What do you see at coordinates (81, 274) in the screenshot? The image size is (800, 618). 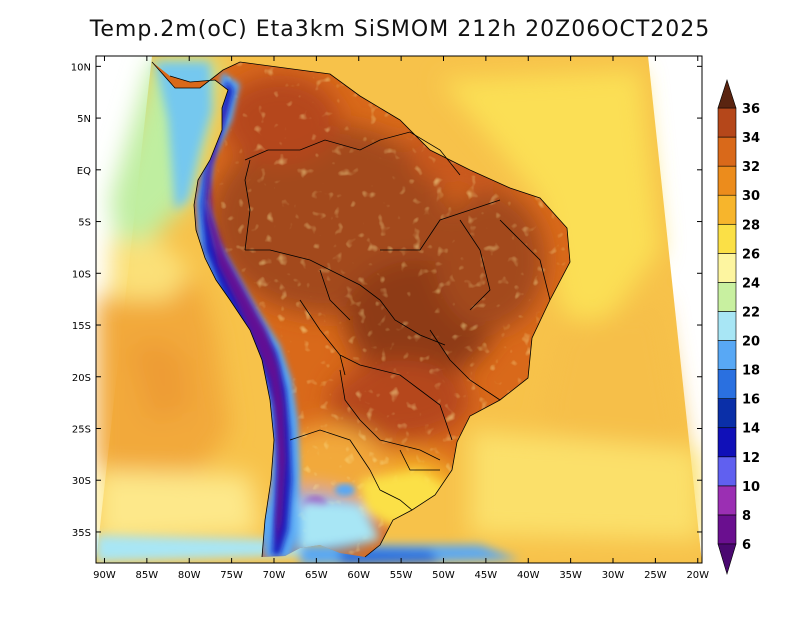 I see `lat-tick-label: 10S` at bounding box center [81, 274].